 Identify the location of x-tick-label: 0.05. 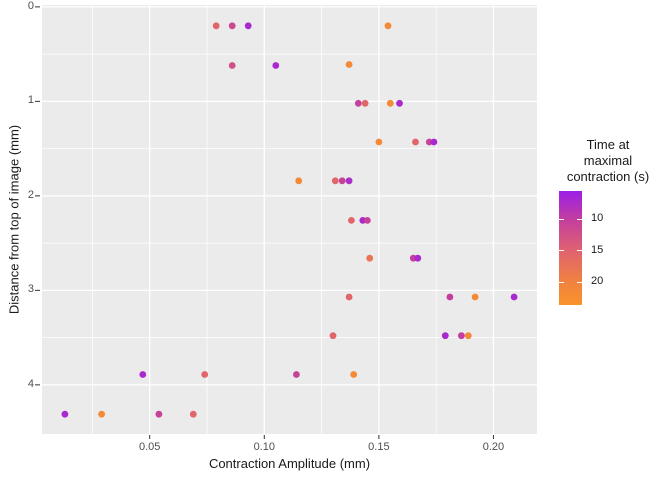
(149, 447).